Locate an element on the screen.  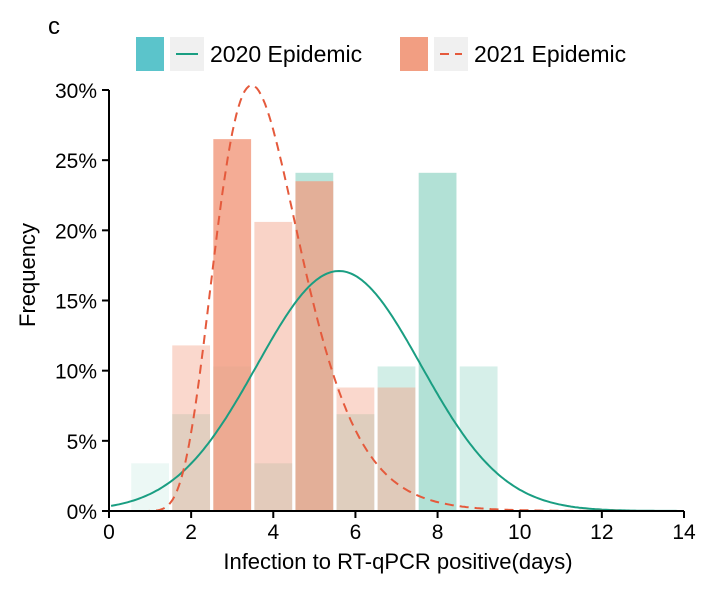
legend-label-2021: 2021 Epidemic is located at coordinates (550, 54).